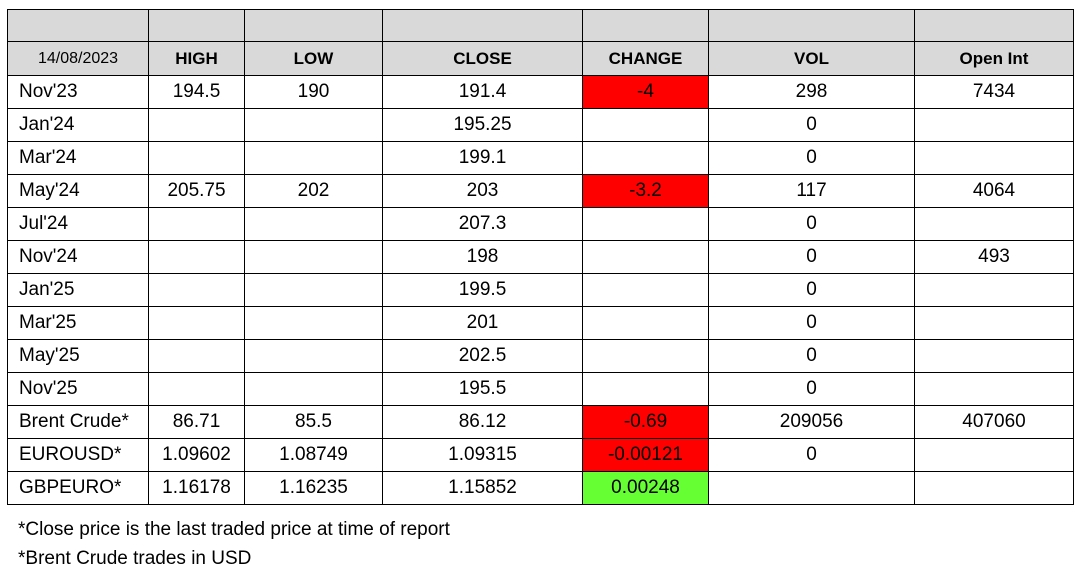  Describe the element at coordinates (78, 389) in the screenshot. I see `contract-label: Nov'25` at that location.